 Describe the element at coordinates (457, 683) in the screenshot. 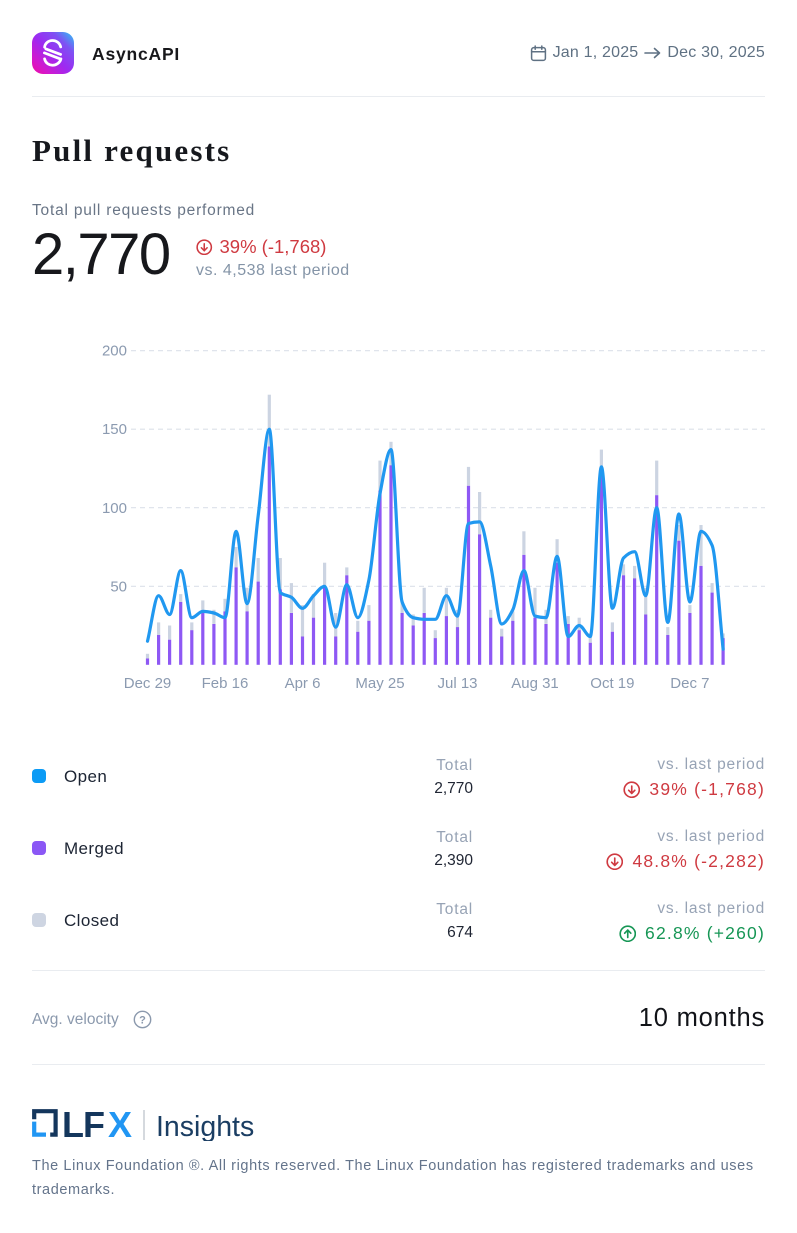

I see `svg-text: Jul 13` at that location.